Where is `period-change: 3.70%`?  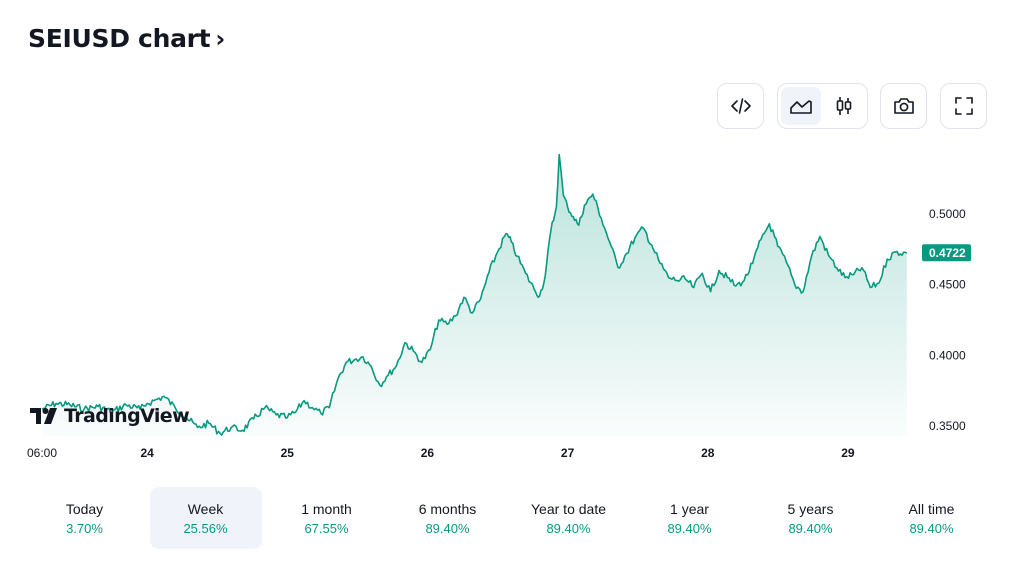 period-change: 3.70% is located at coordinates (84, 528).